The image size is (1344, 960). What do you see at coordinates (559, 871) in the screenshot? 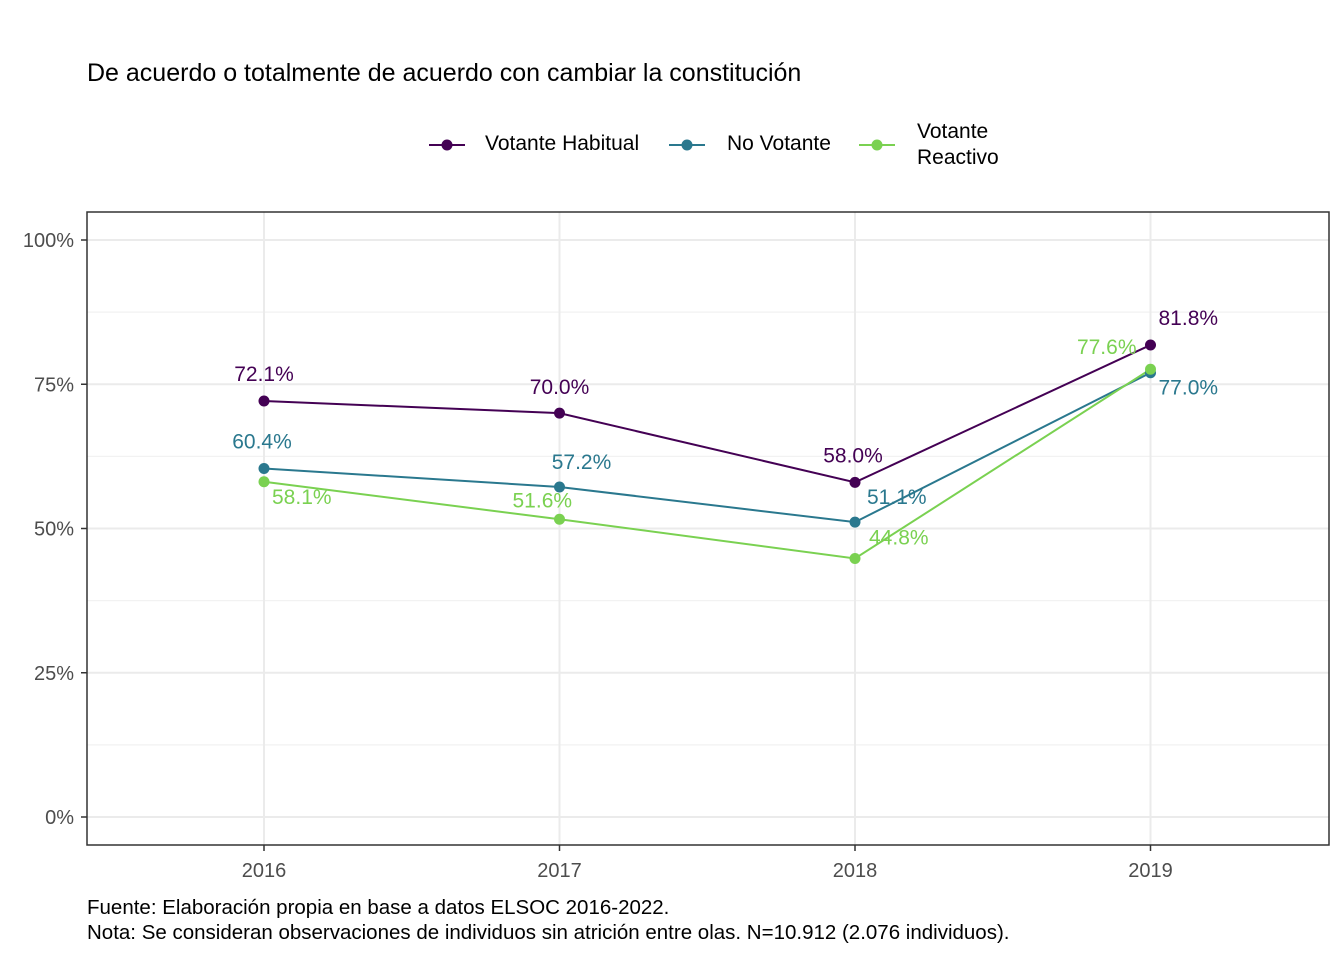
I see `x-tick-label: 2017` at bounding box center [559, 871].